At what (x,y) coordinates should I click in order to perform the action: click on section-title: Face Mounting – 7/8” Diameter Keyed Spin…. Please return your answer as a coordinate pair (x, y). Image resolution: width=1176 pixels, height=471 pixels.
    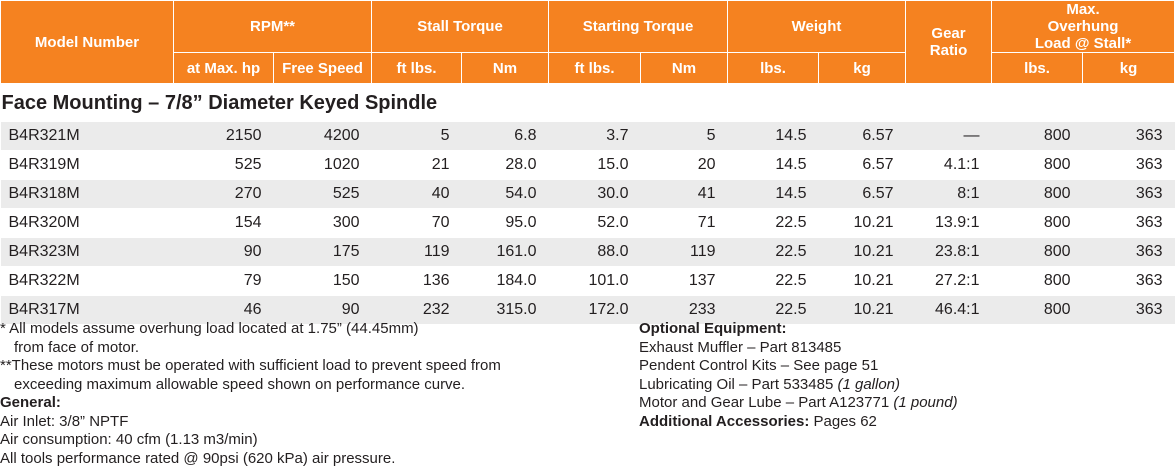
    Looking at the image, I should click on (219, 102).